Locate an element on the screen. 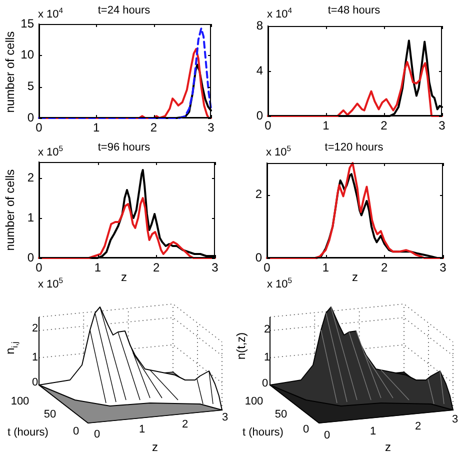 This screenshot has height=455, width=462. chart-title: t=96 hours is located at coordinates (124, 148).